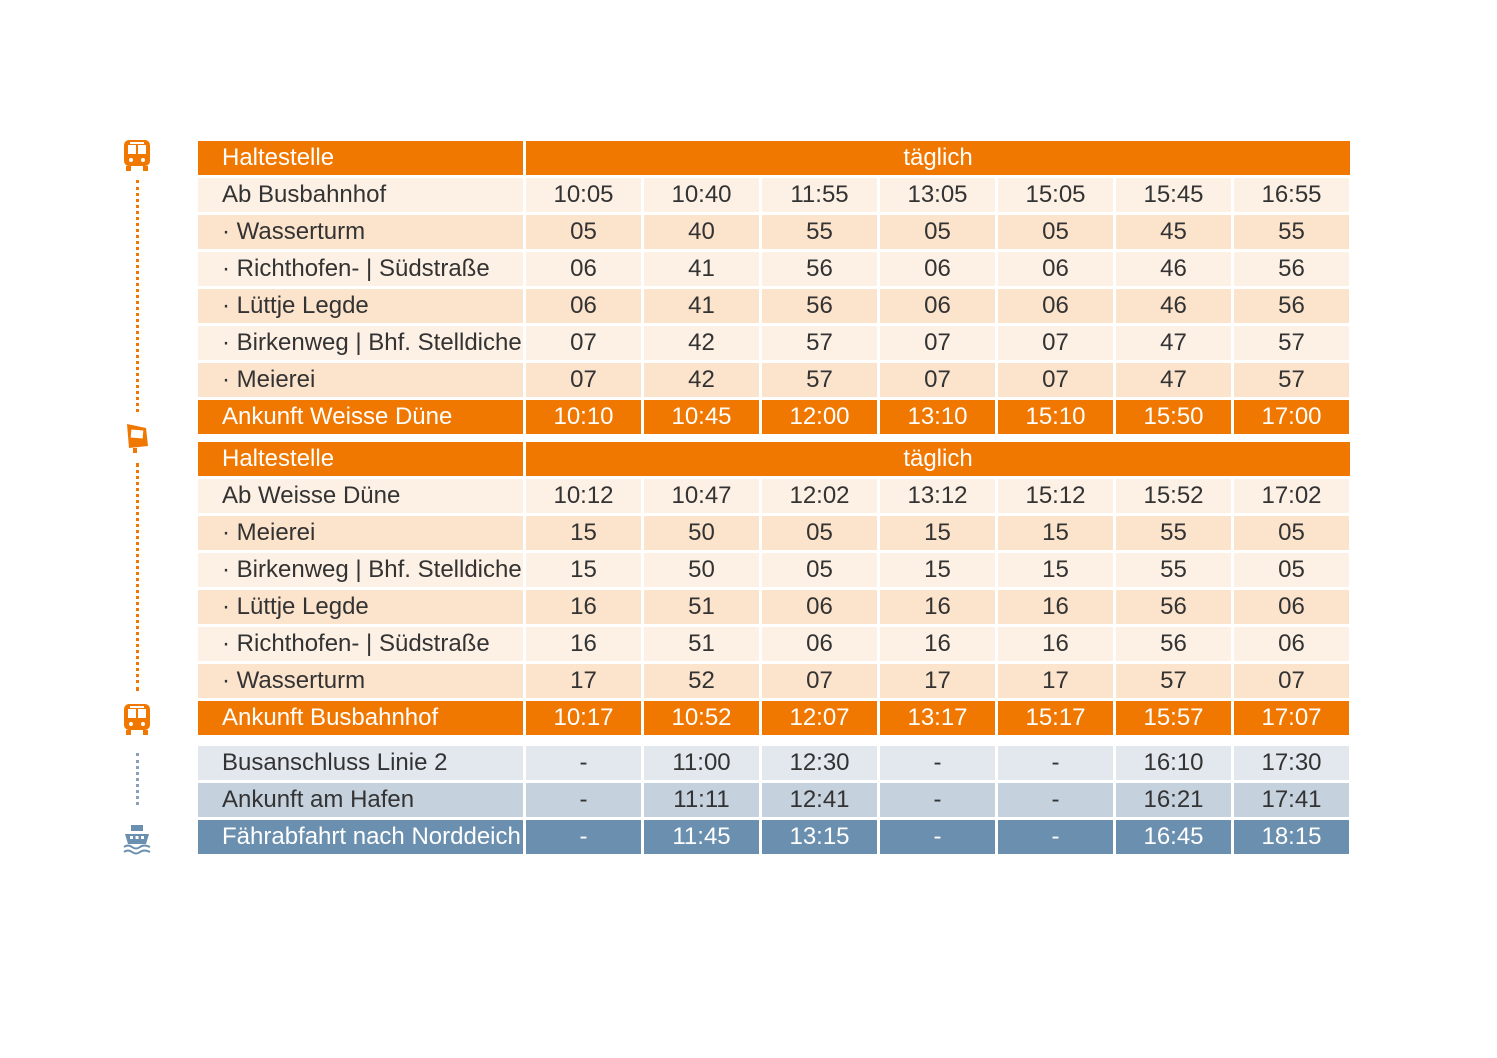  I want to click on departure-time: 11:55, so click(819, 195).